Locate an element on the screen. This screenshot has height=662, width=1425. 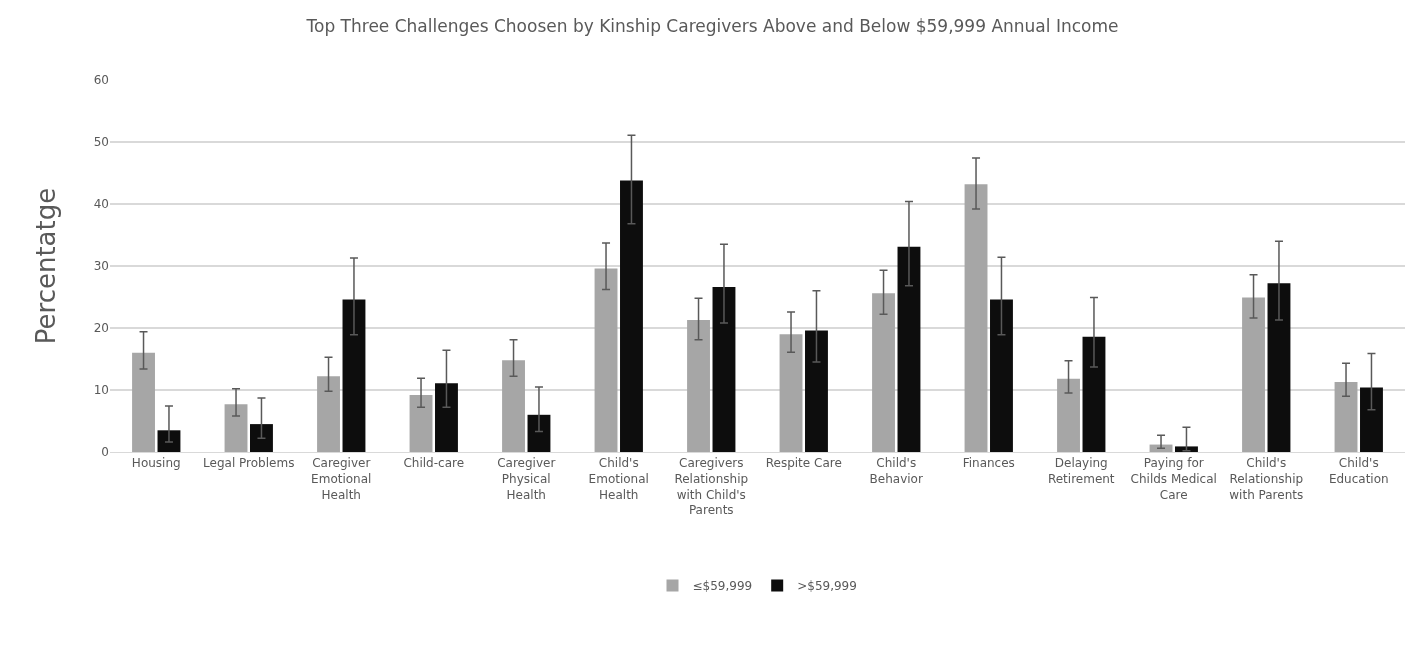
x-tick-label: Caregivers Relationship with Child's Parents is located at coordinates (711, 487).